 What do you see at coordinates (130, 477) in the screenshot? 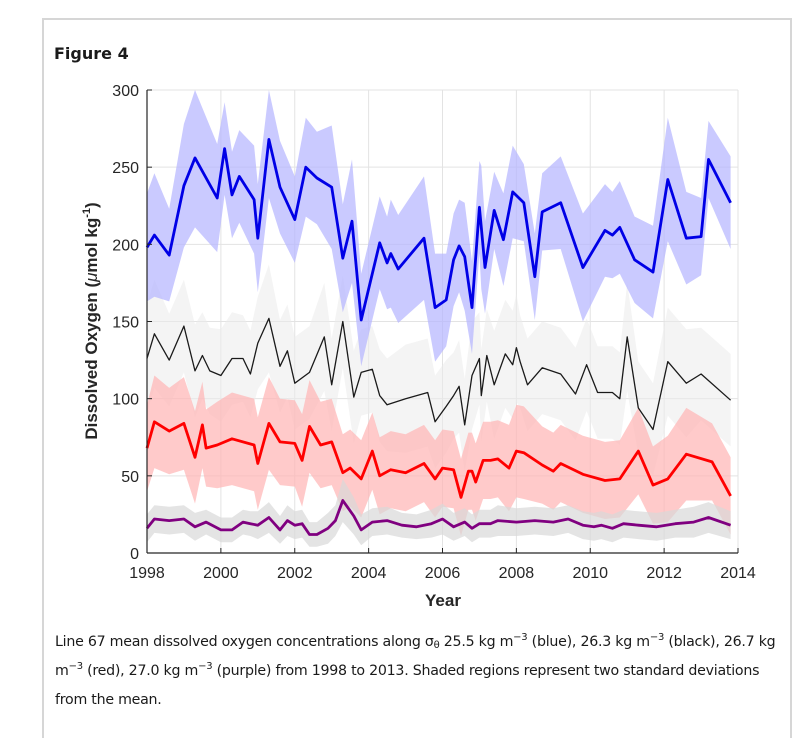
I see `y-tick-label: 50` at bounding box center [130, 477].